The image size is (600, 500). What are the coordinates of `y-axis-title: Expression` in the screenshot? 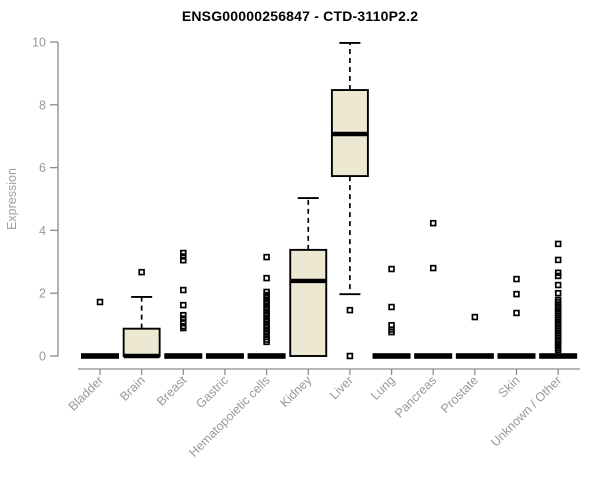 It's located at (12, 199).